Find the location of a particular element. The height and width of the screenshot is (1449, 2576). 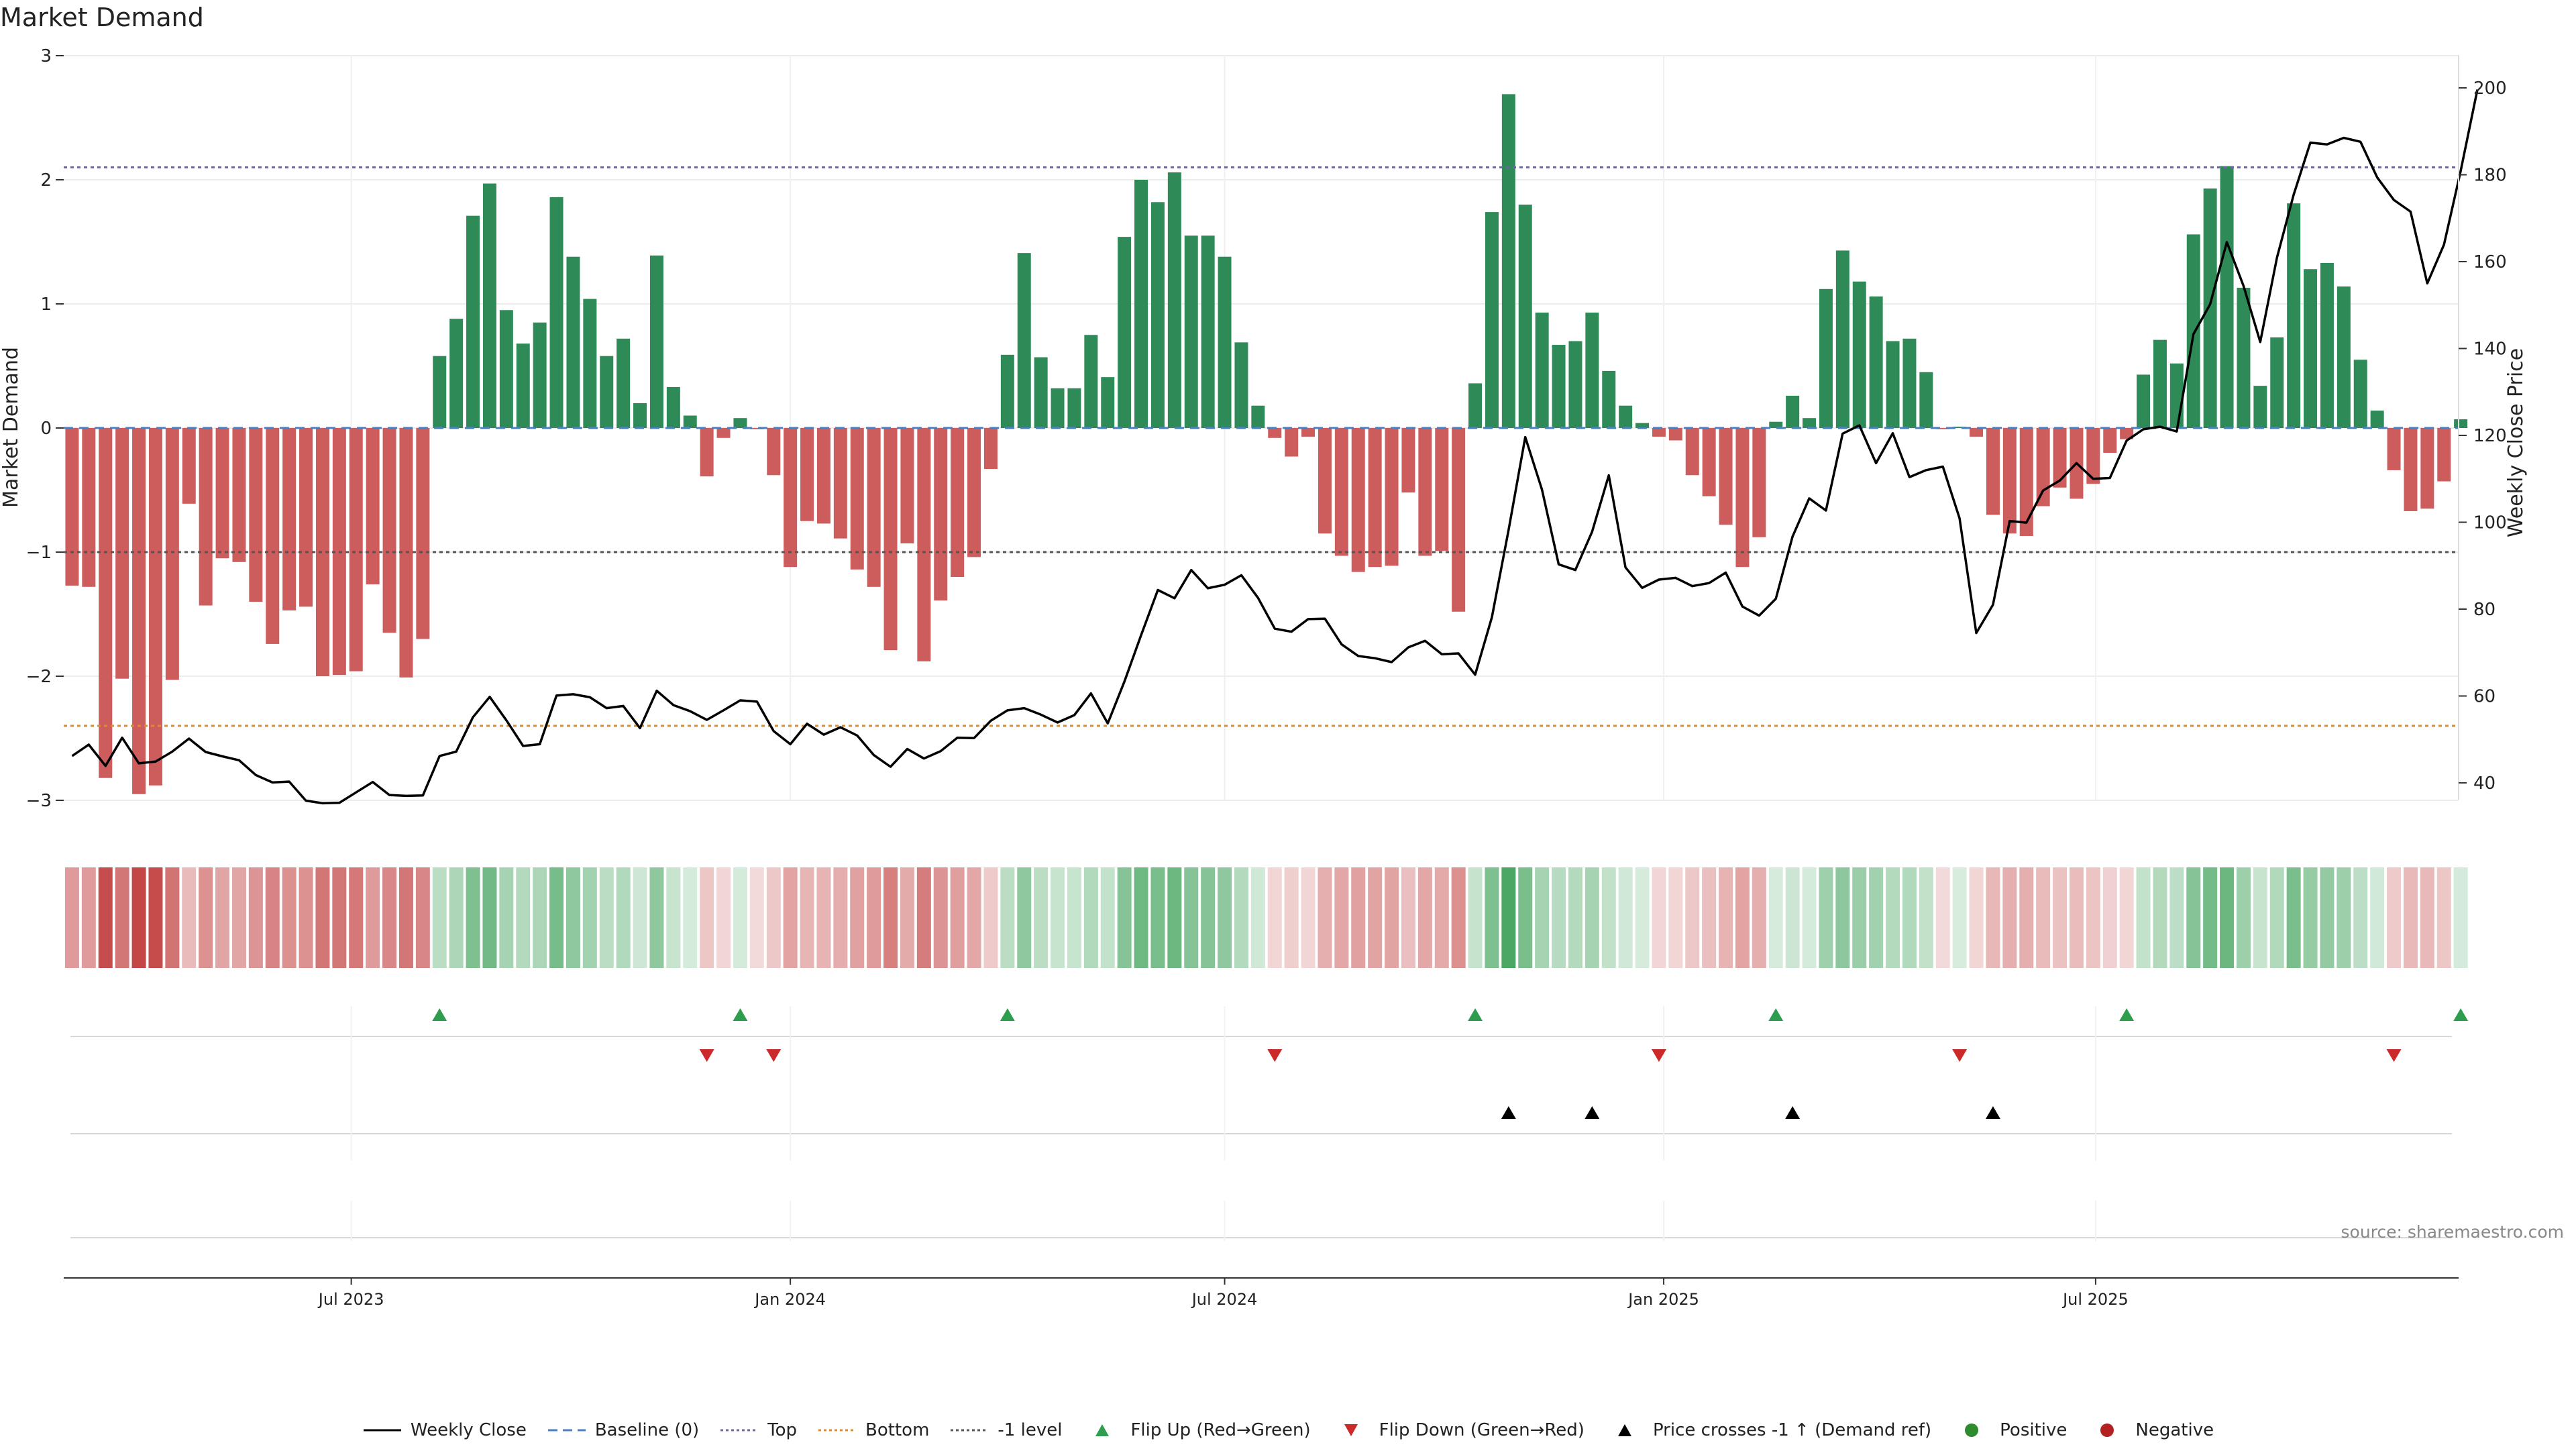

y-left-tick-label: −2 is located at coordinates (39, 677).